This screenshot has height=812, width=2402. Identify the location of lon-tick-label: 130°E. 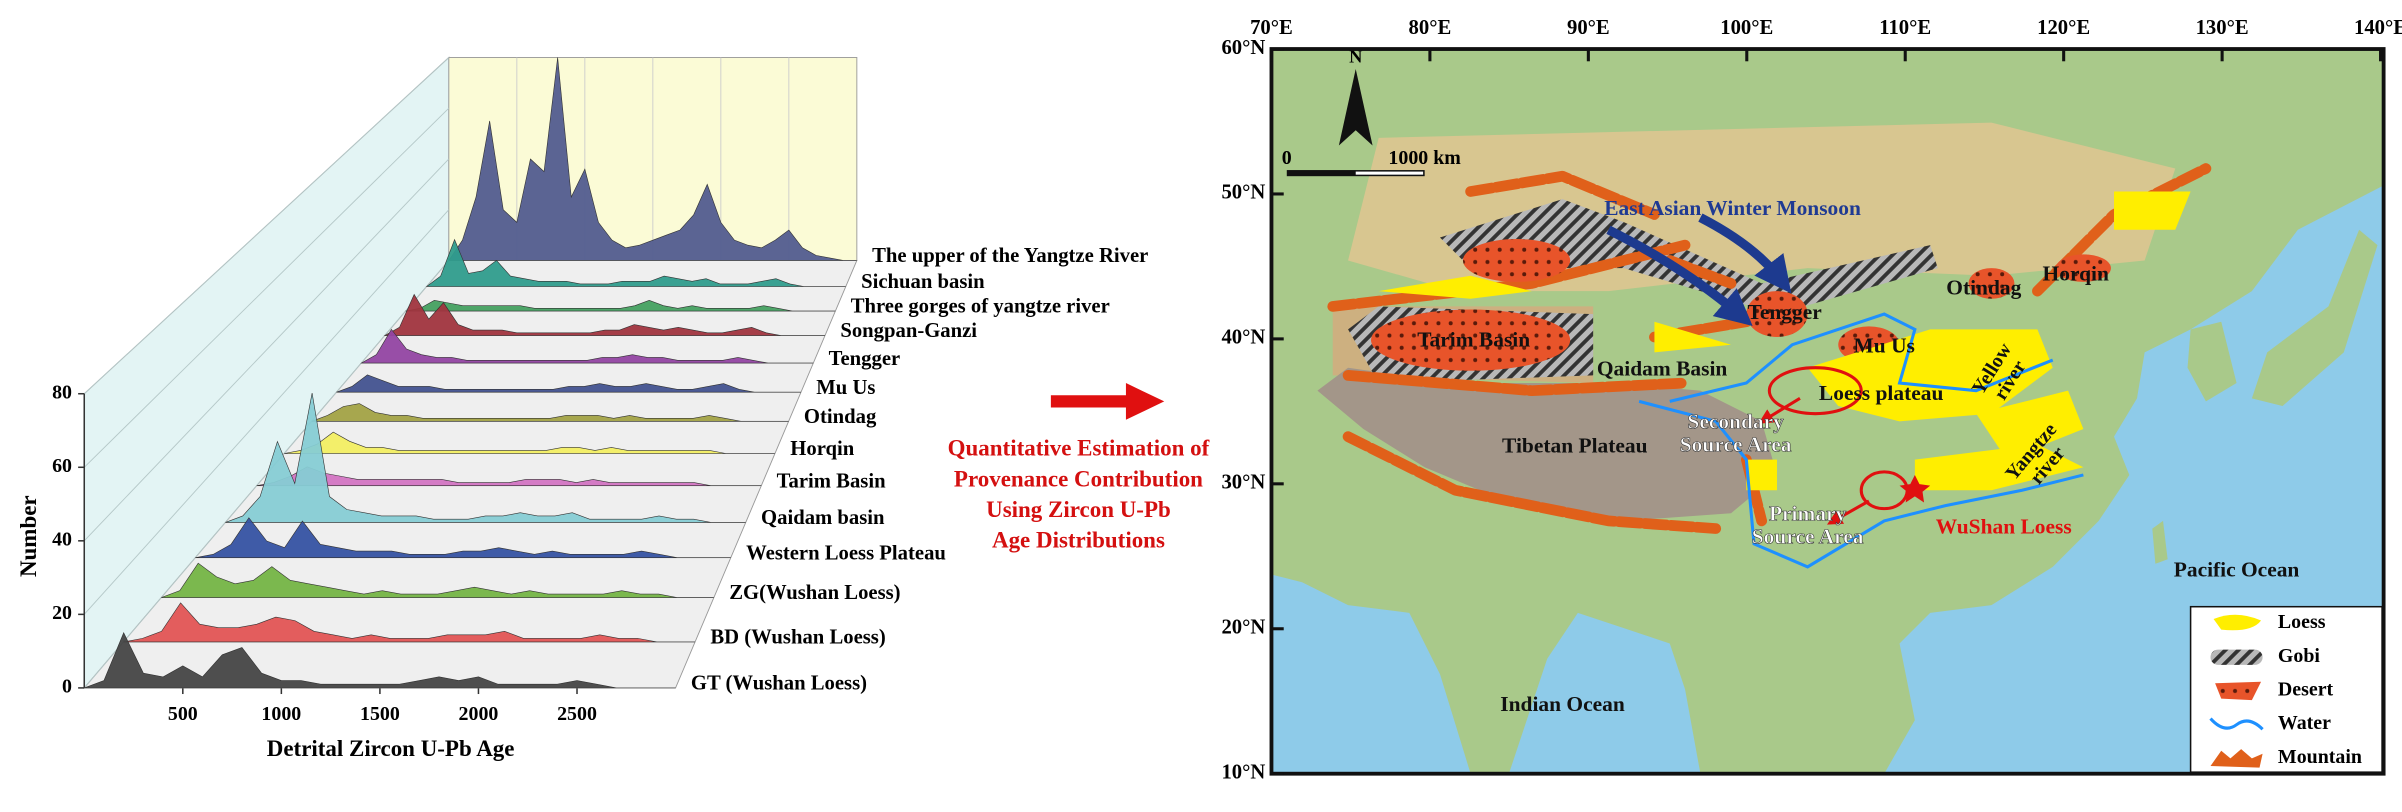
(2222, 28).